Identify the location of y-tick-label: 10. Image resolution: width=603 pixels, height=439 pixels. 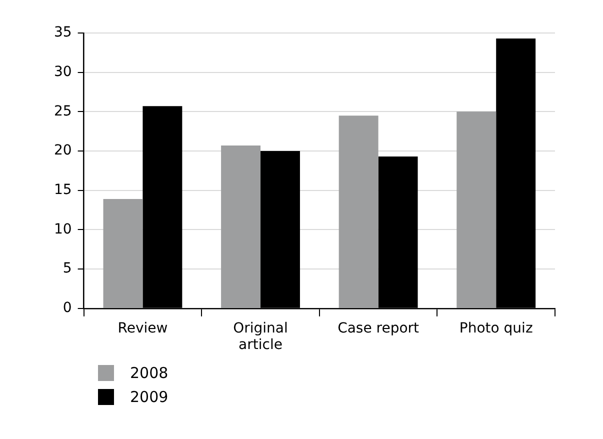
(63, 229).